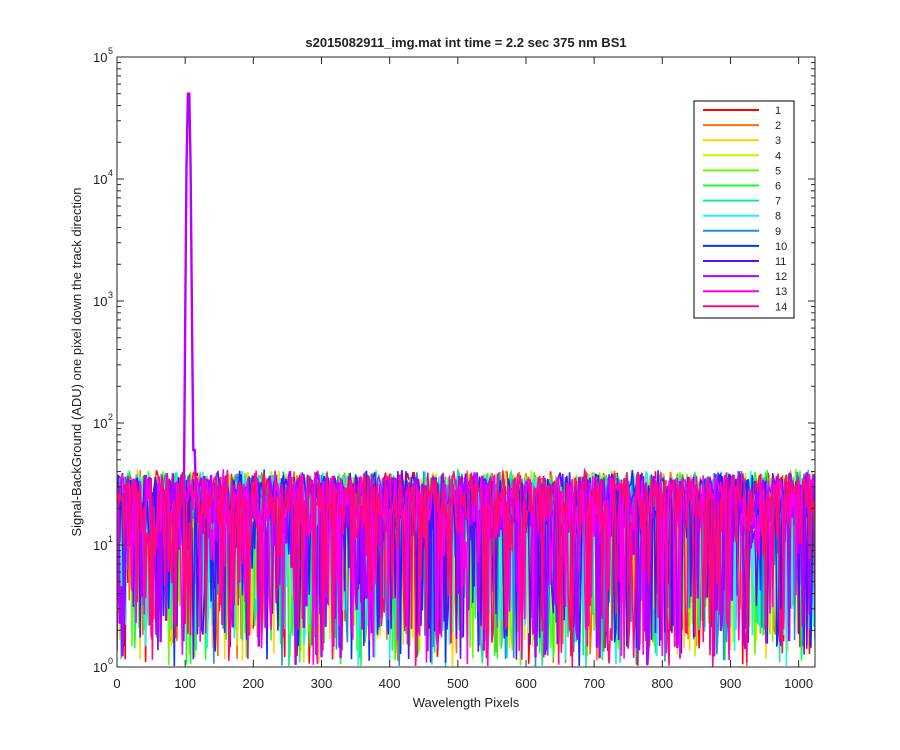  Describe the element at coordinates (781, 307) in the screenshot. I see `legend-label-14: 14` at that location.